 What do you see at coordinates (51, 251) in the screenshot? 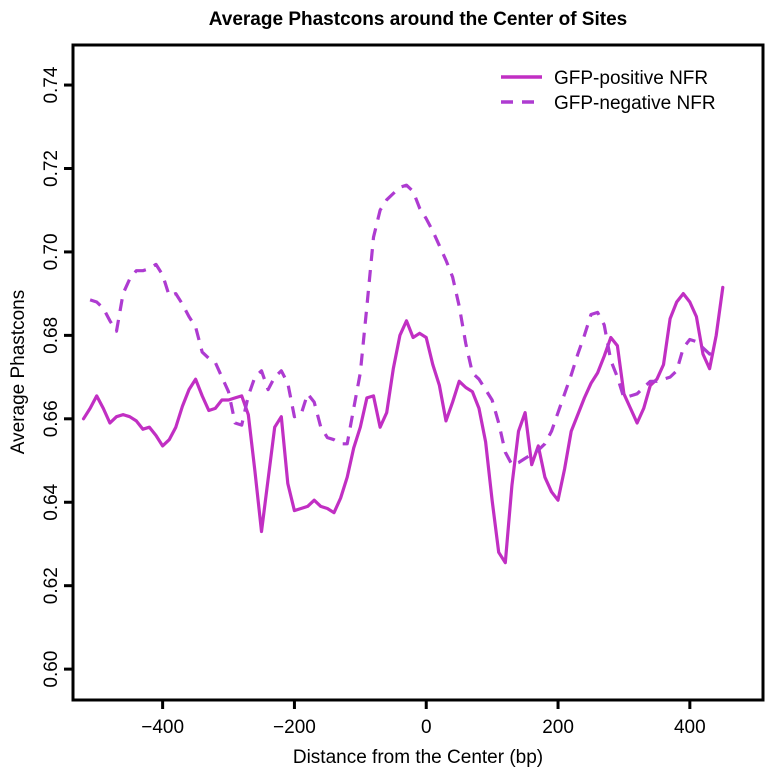
I see `y-tick-label: 0.70` at bounding box center [51, 251].